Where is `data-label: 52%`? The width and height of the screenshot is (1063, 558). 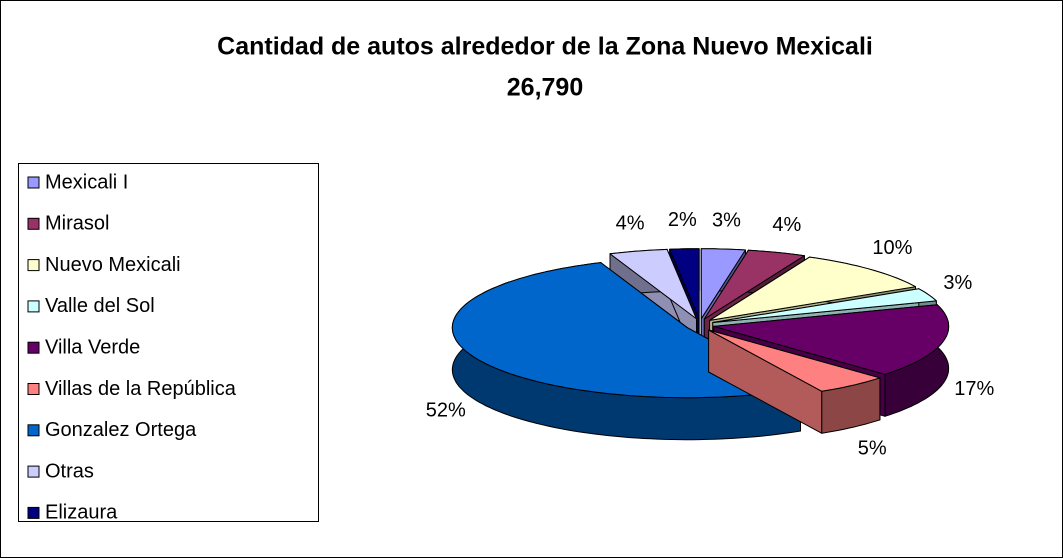
data-label: 52% is located at coordinates (446, 411).